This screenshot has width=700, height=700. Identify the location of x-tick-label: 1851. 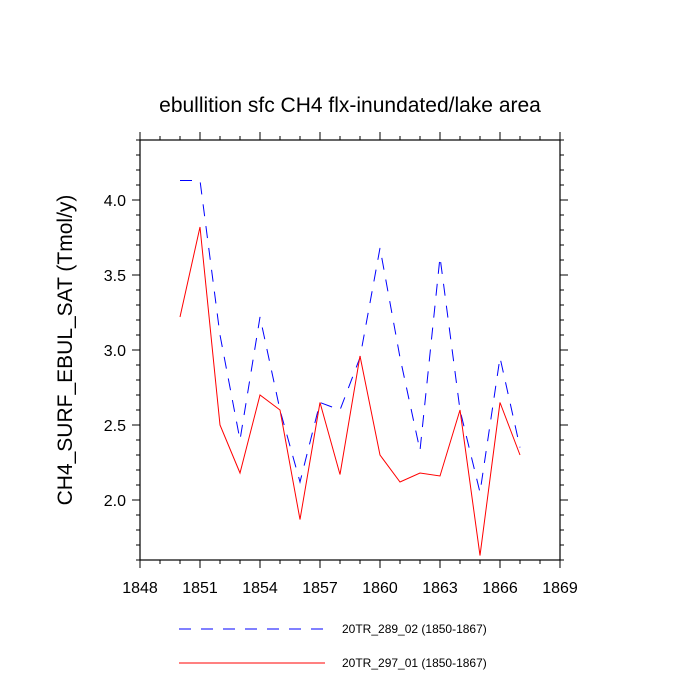
(200, 588).